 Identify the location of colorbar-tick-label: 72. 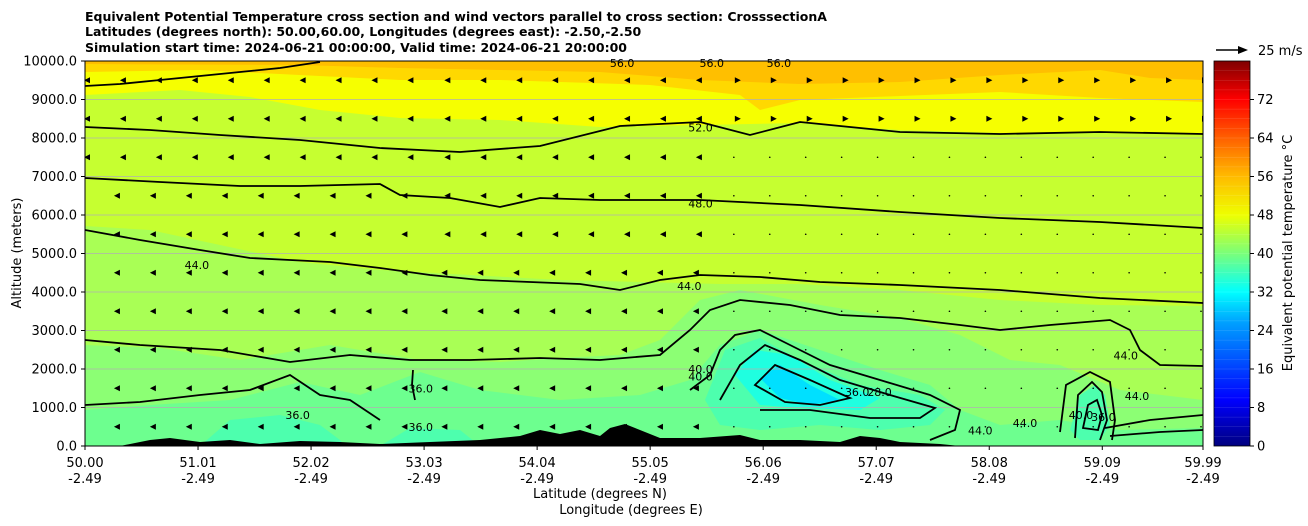
(1265, 100).